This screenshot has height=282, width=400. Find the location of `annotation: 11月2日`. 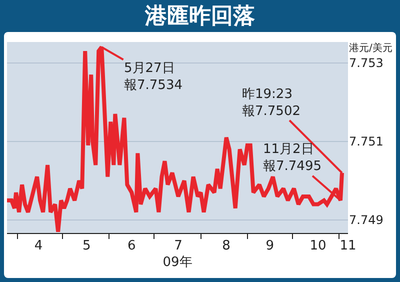

annotation: 11月2日 is located at coordinates (288, 149).